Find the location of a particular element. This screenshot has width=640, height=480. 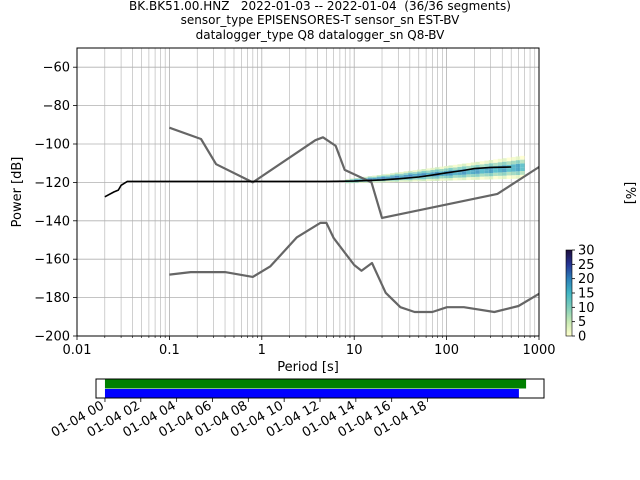

x-tick-label: 1 is located at coordinates (262, 350).